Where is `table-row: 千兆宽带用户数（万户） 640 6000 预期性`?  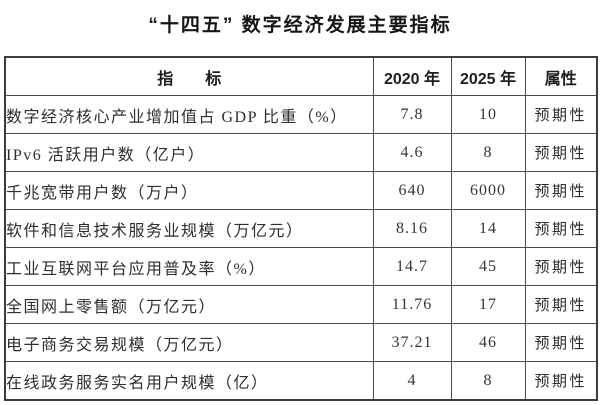 table-row: 千兆宽带用户数（万户） 640 6000 预期性 is located at coordinates (301, 190).